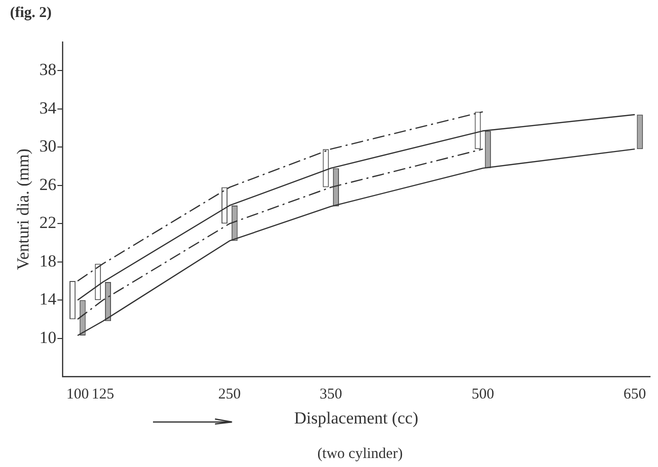 The image size is (658, 467). Describe the element at coordinates (331, 394) in the screenshot. I see `x-tick-label: 350` at that location.